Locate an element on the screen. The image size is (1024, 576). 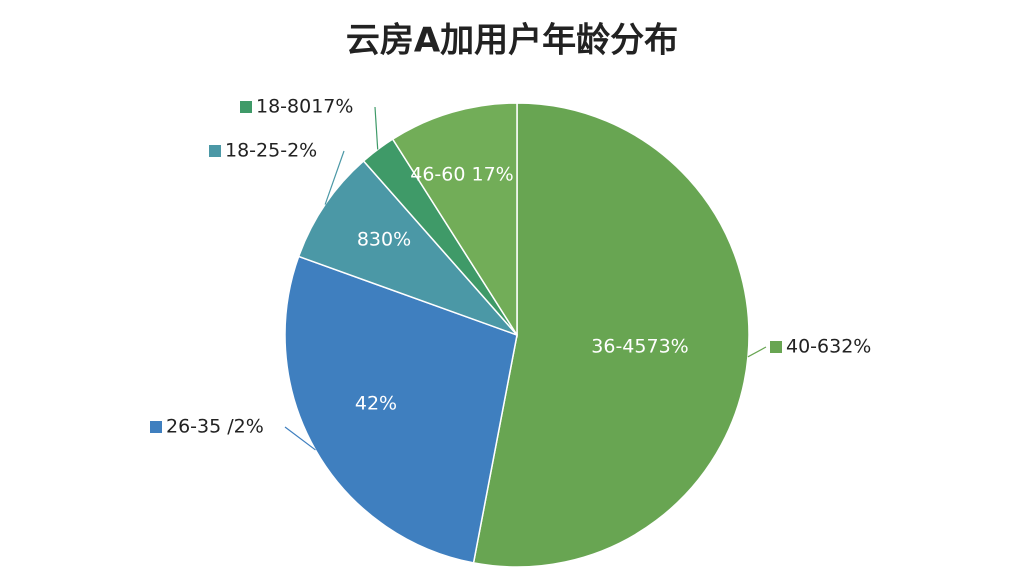
slice-category-label: 26-35 /2% is located at coordinates (215, 427).